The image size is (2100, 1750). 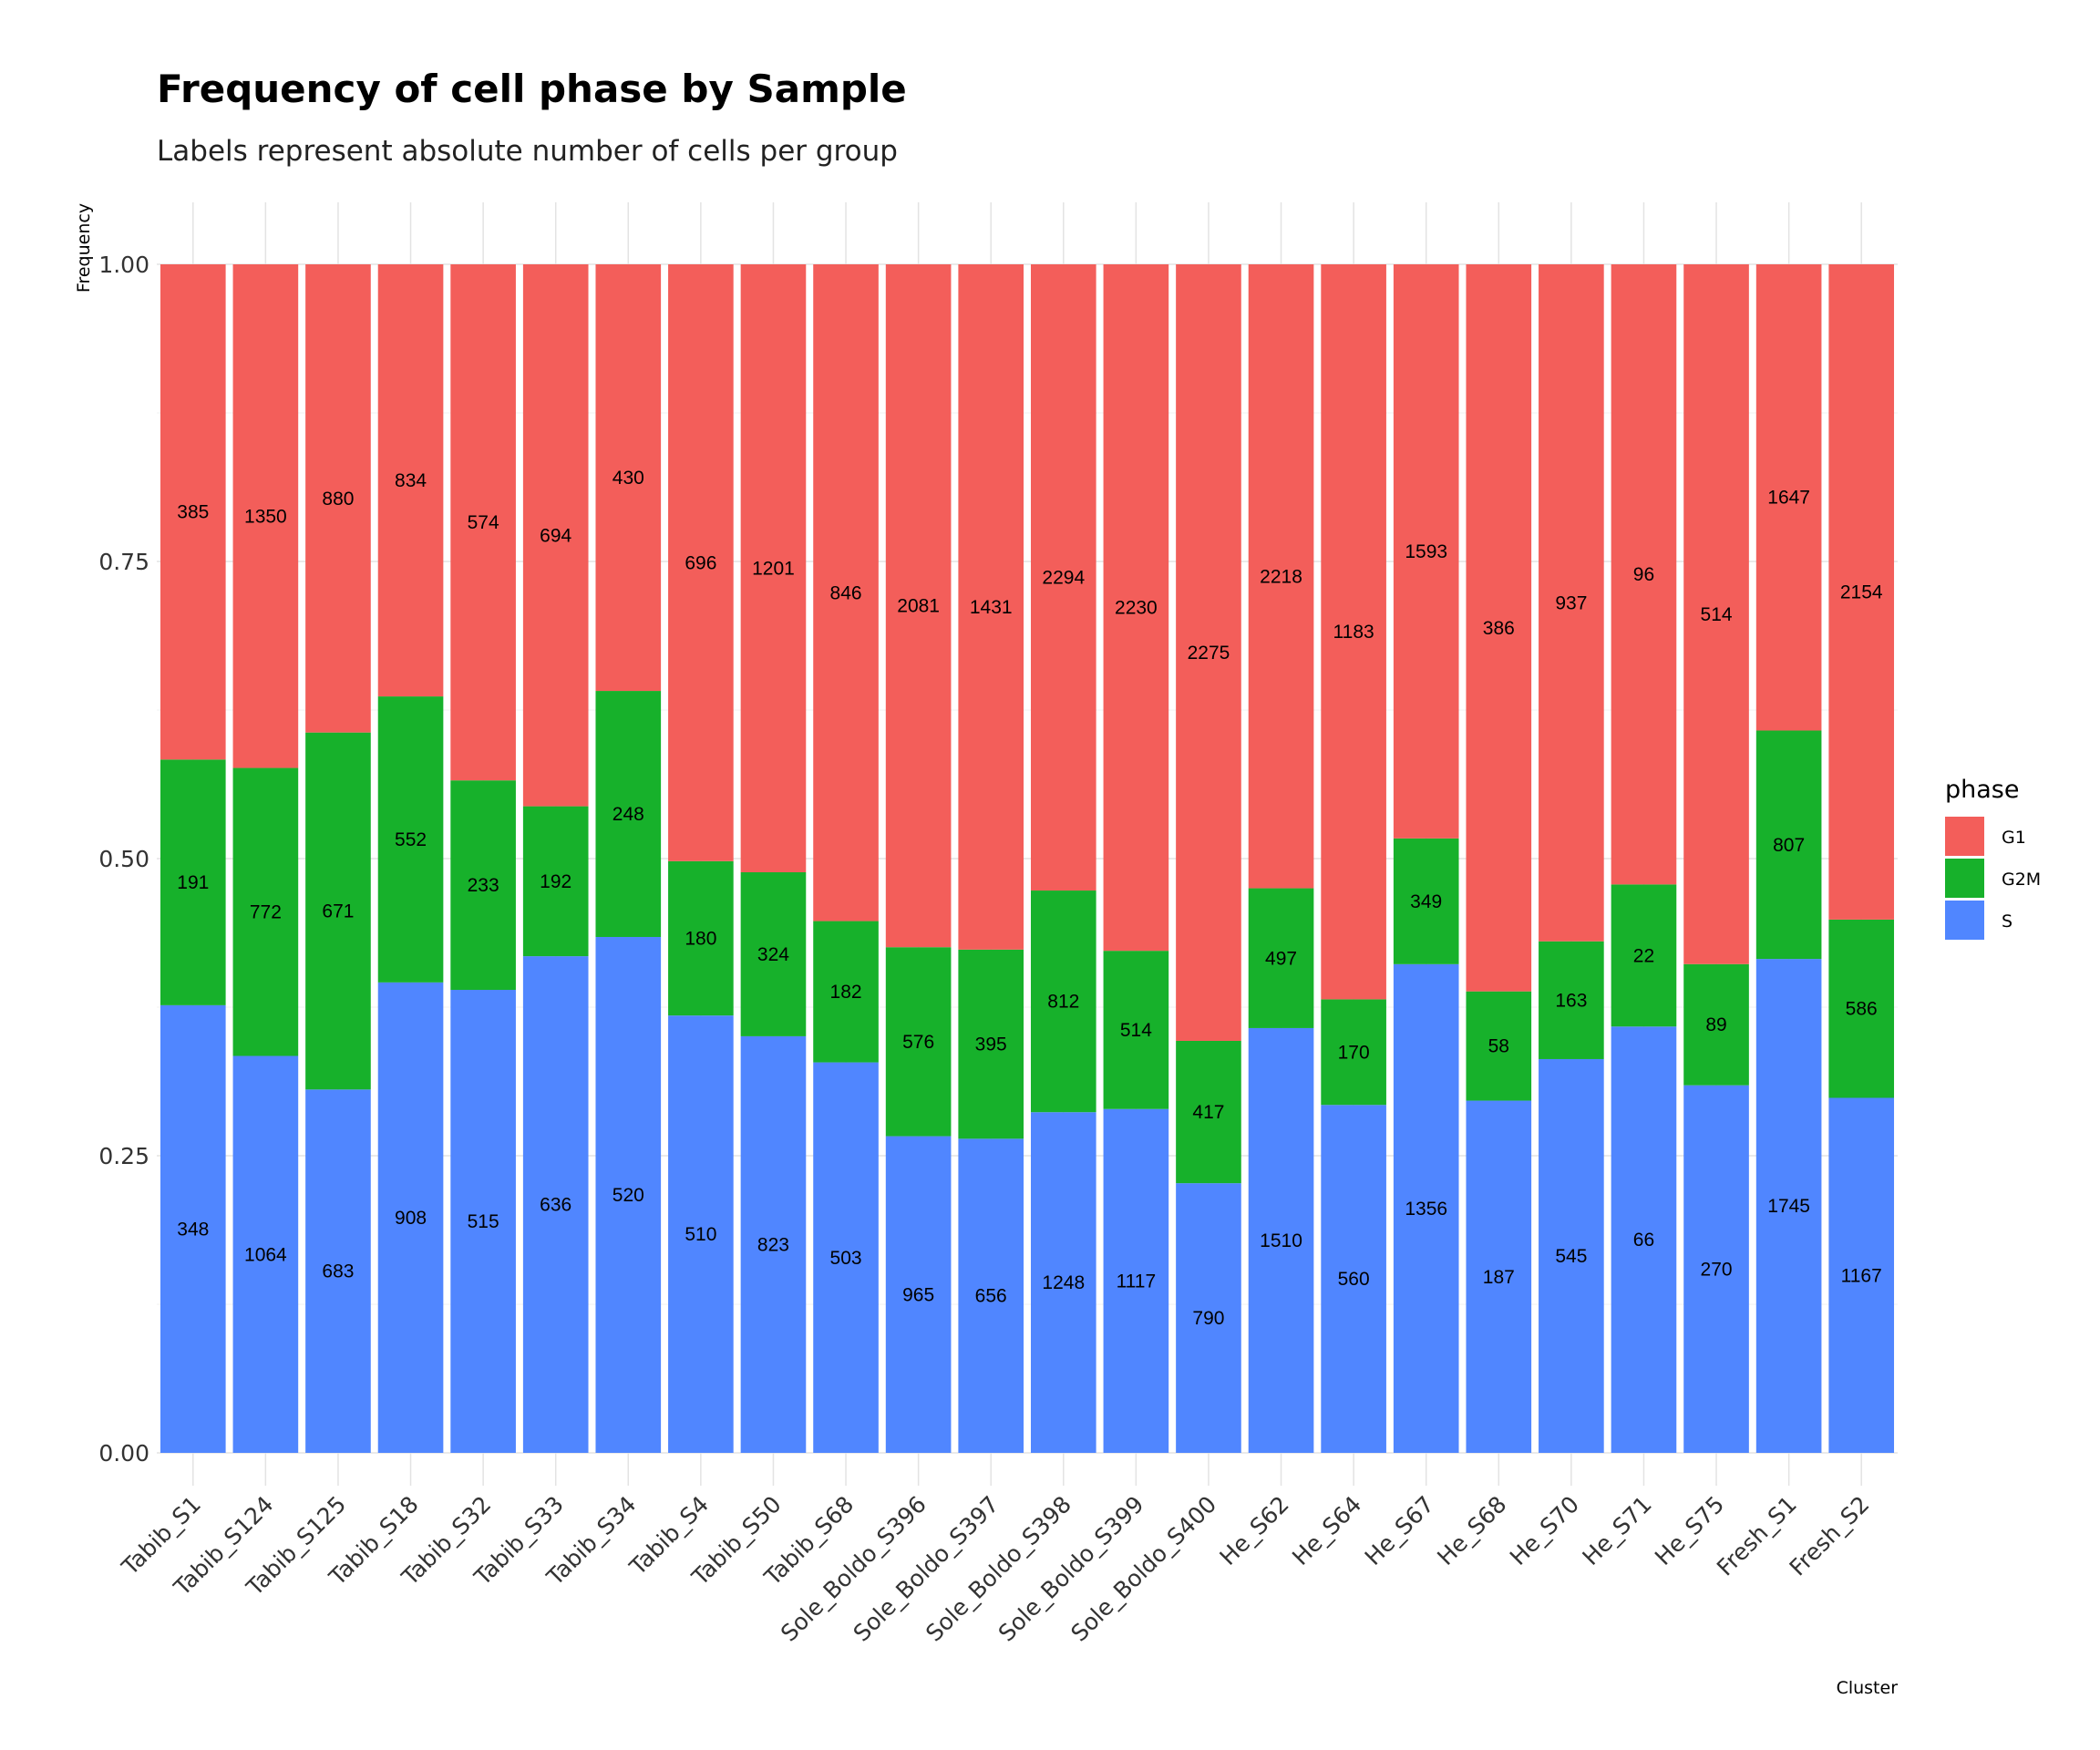 I want to click on bar-g1-tabib_s4, so click(x=701, y=563).